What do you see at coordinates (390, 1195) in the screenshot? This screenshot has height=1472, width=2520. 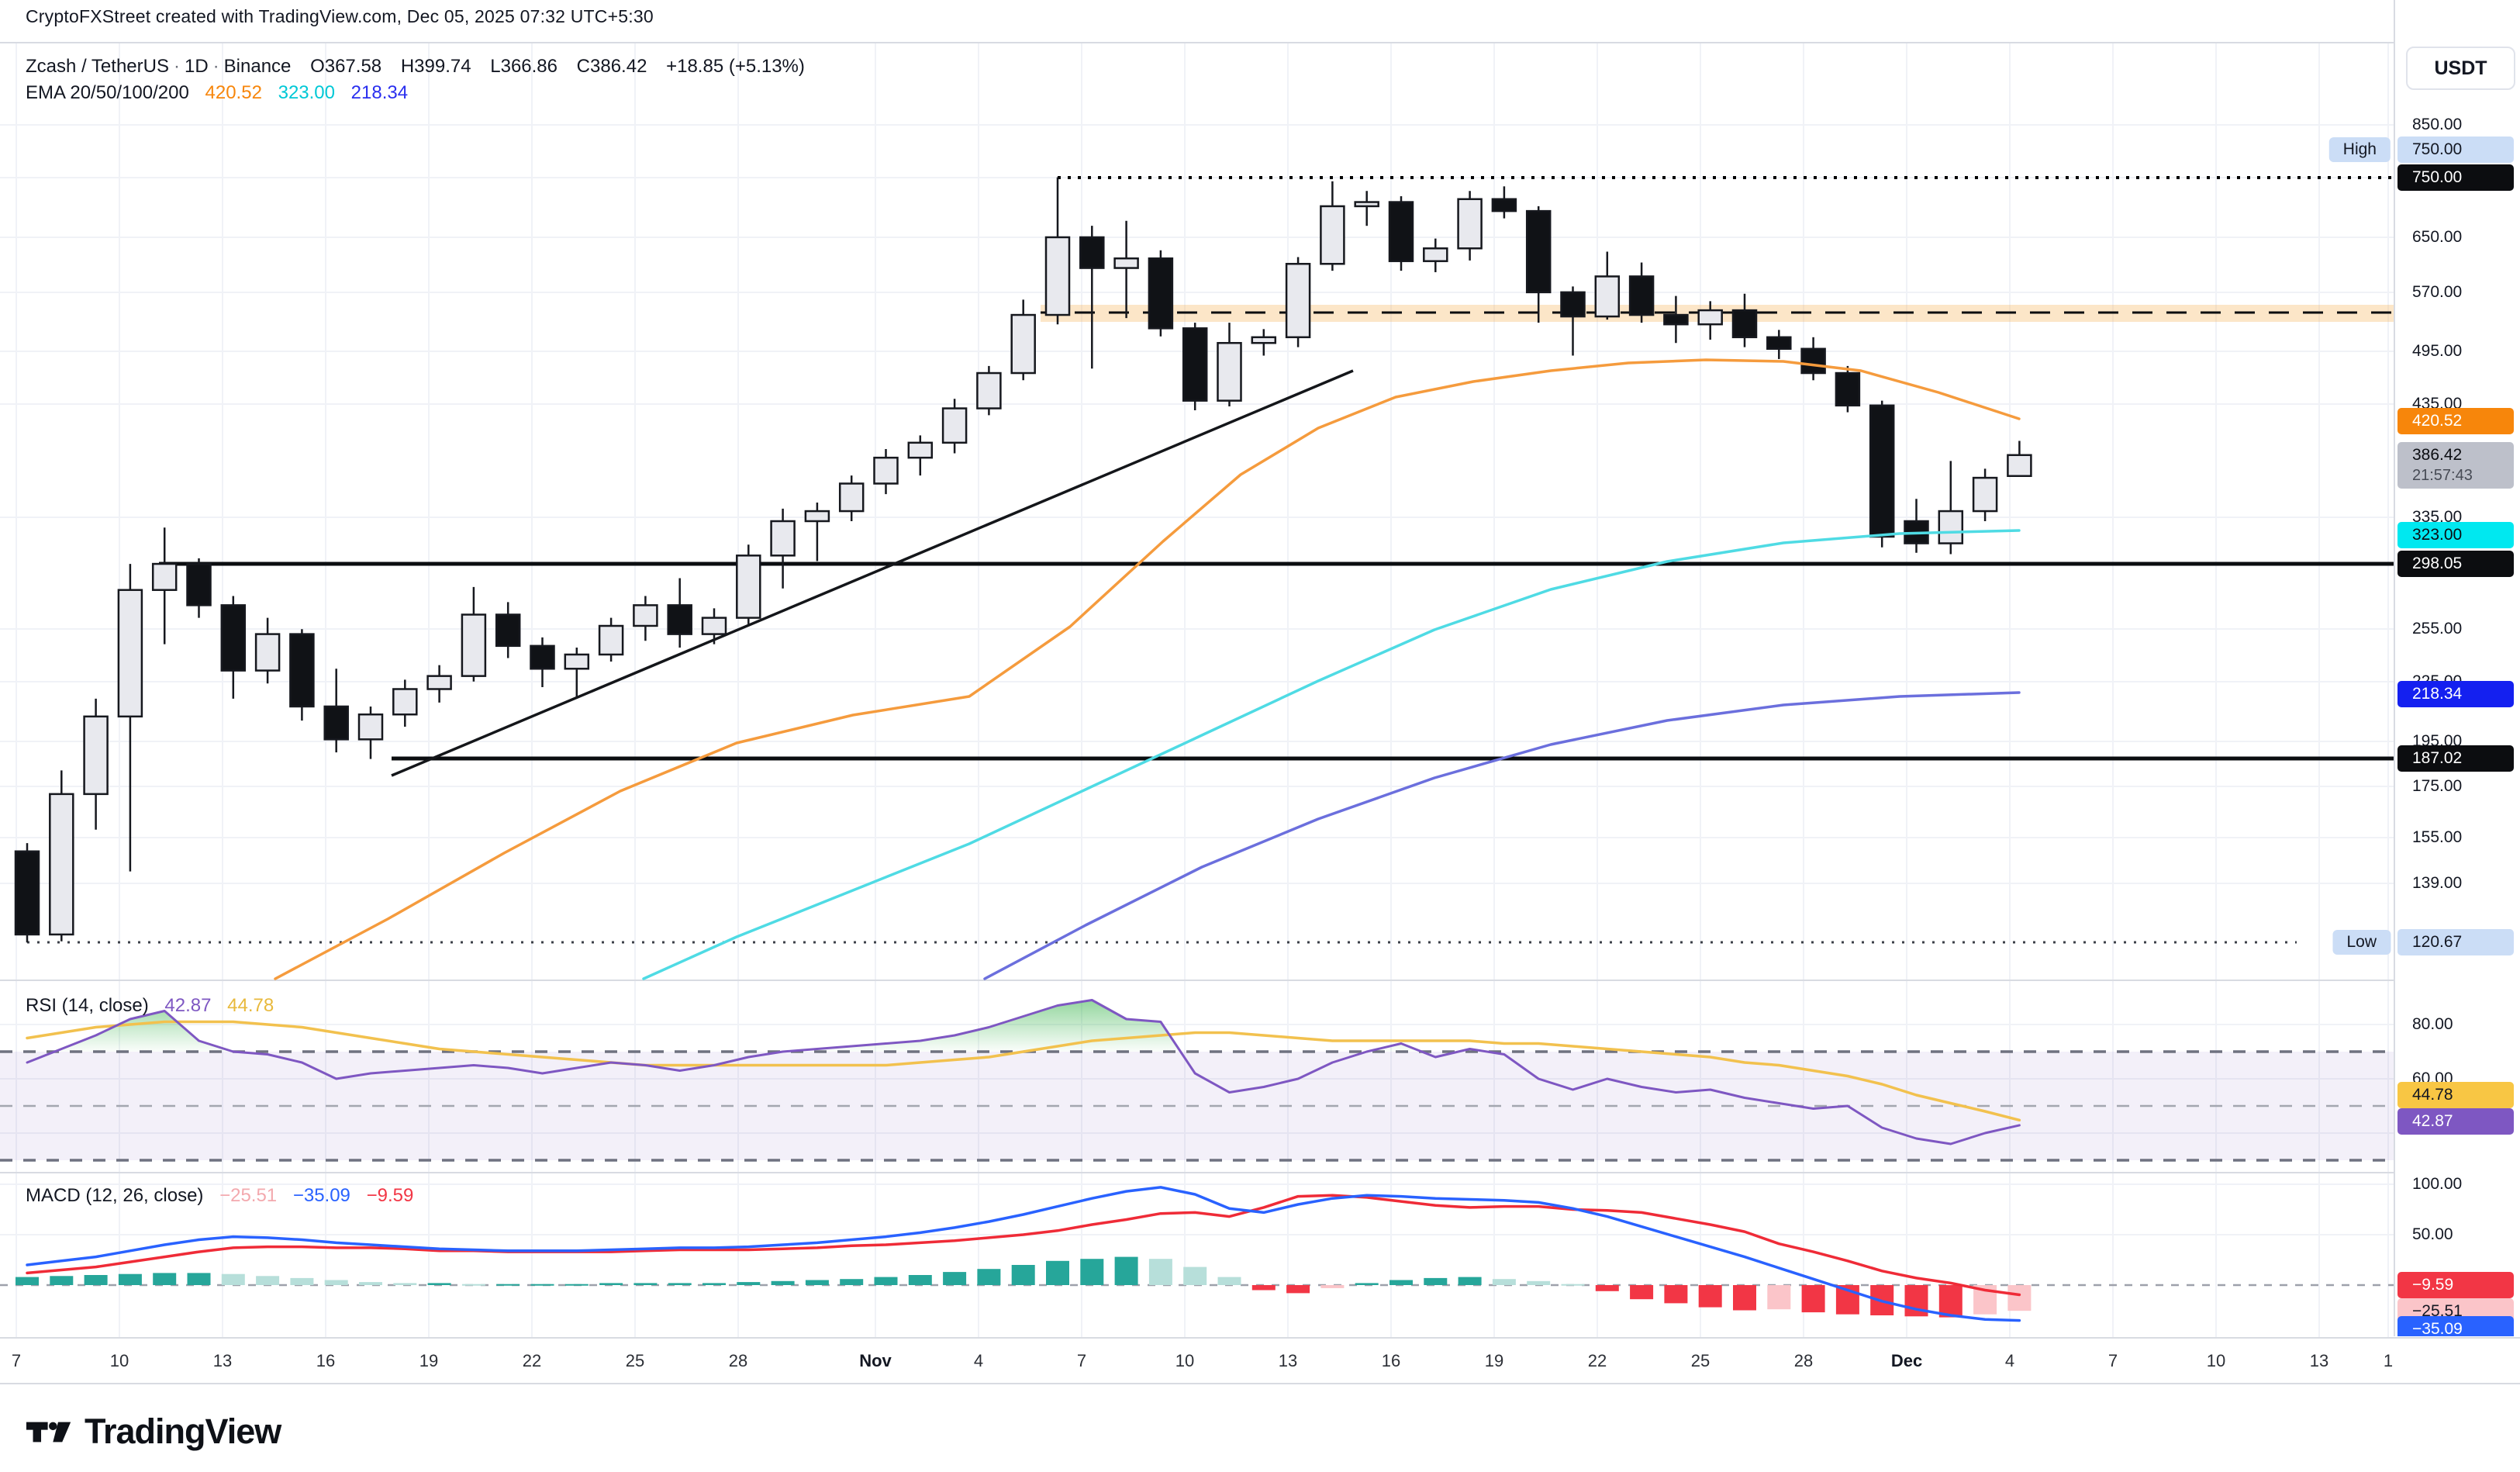 I see `macd-signal-value: −9.59` at bounding box center [390, 1195].